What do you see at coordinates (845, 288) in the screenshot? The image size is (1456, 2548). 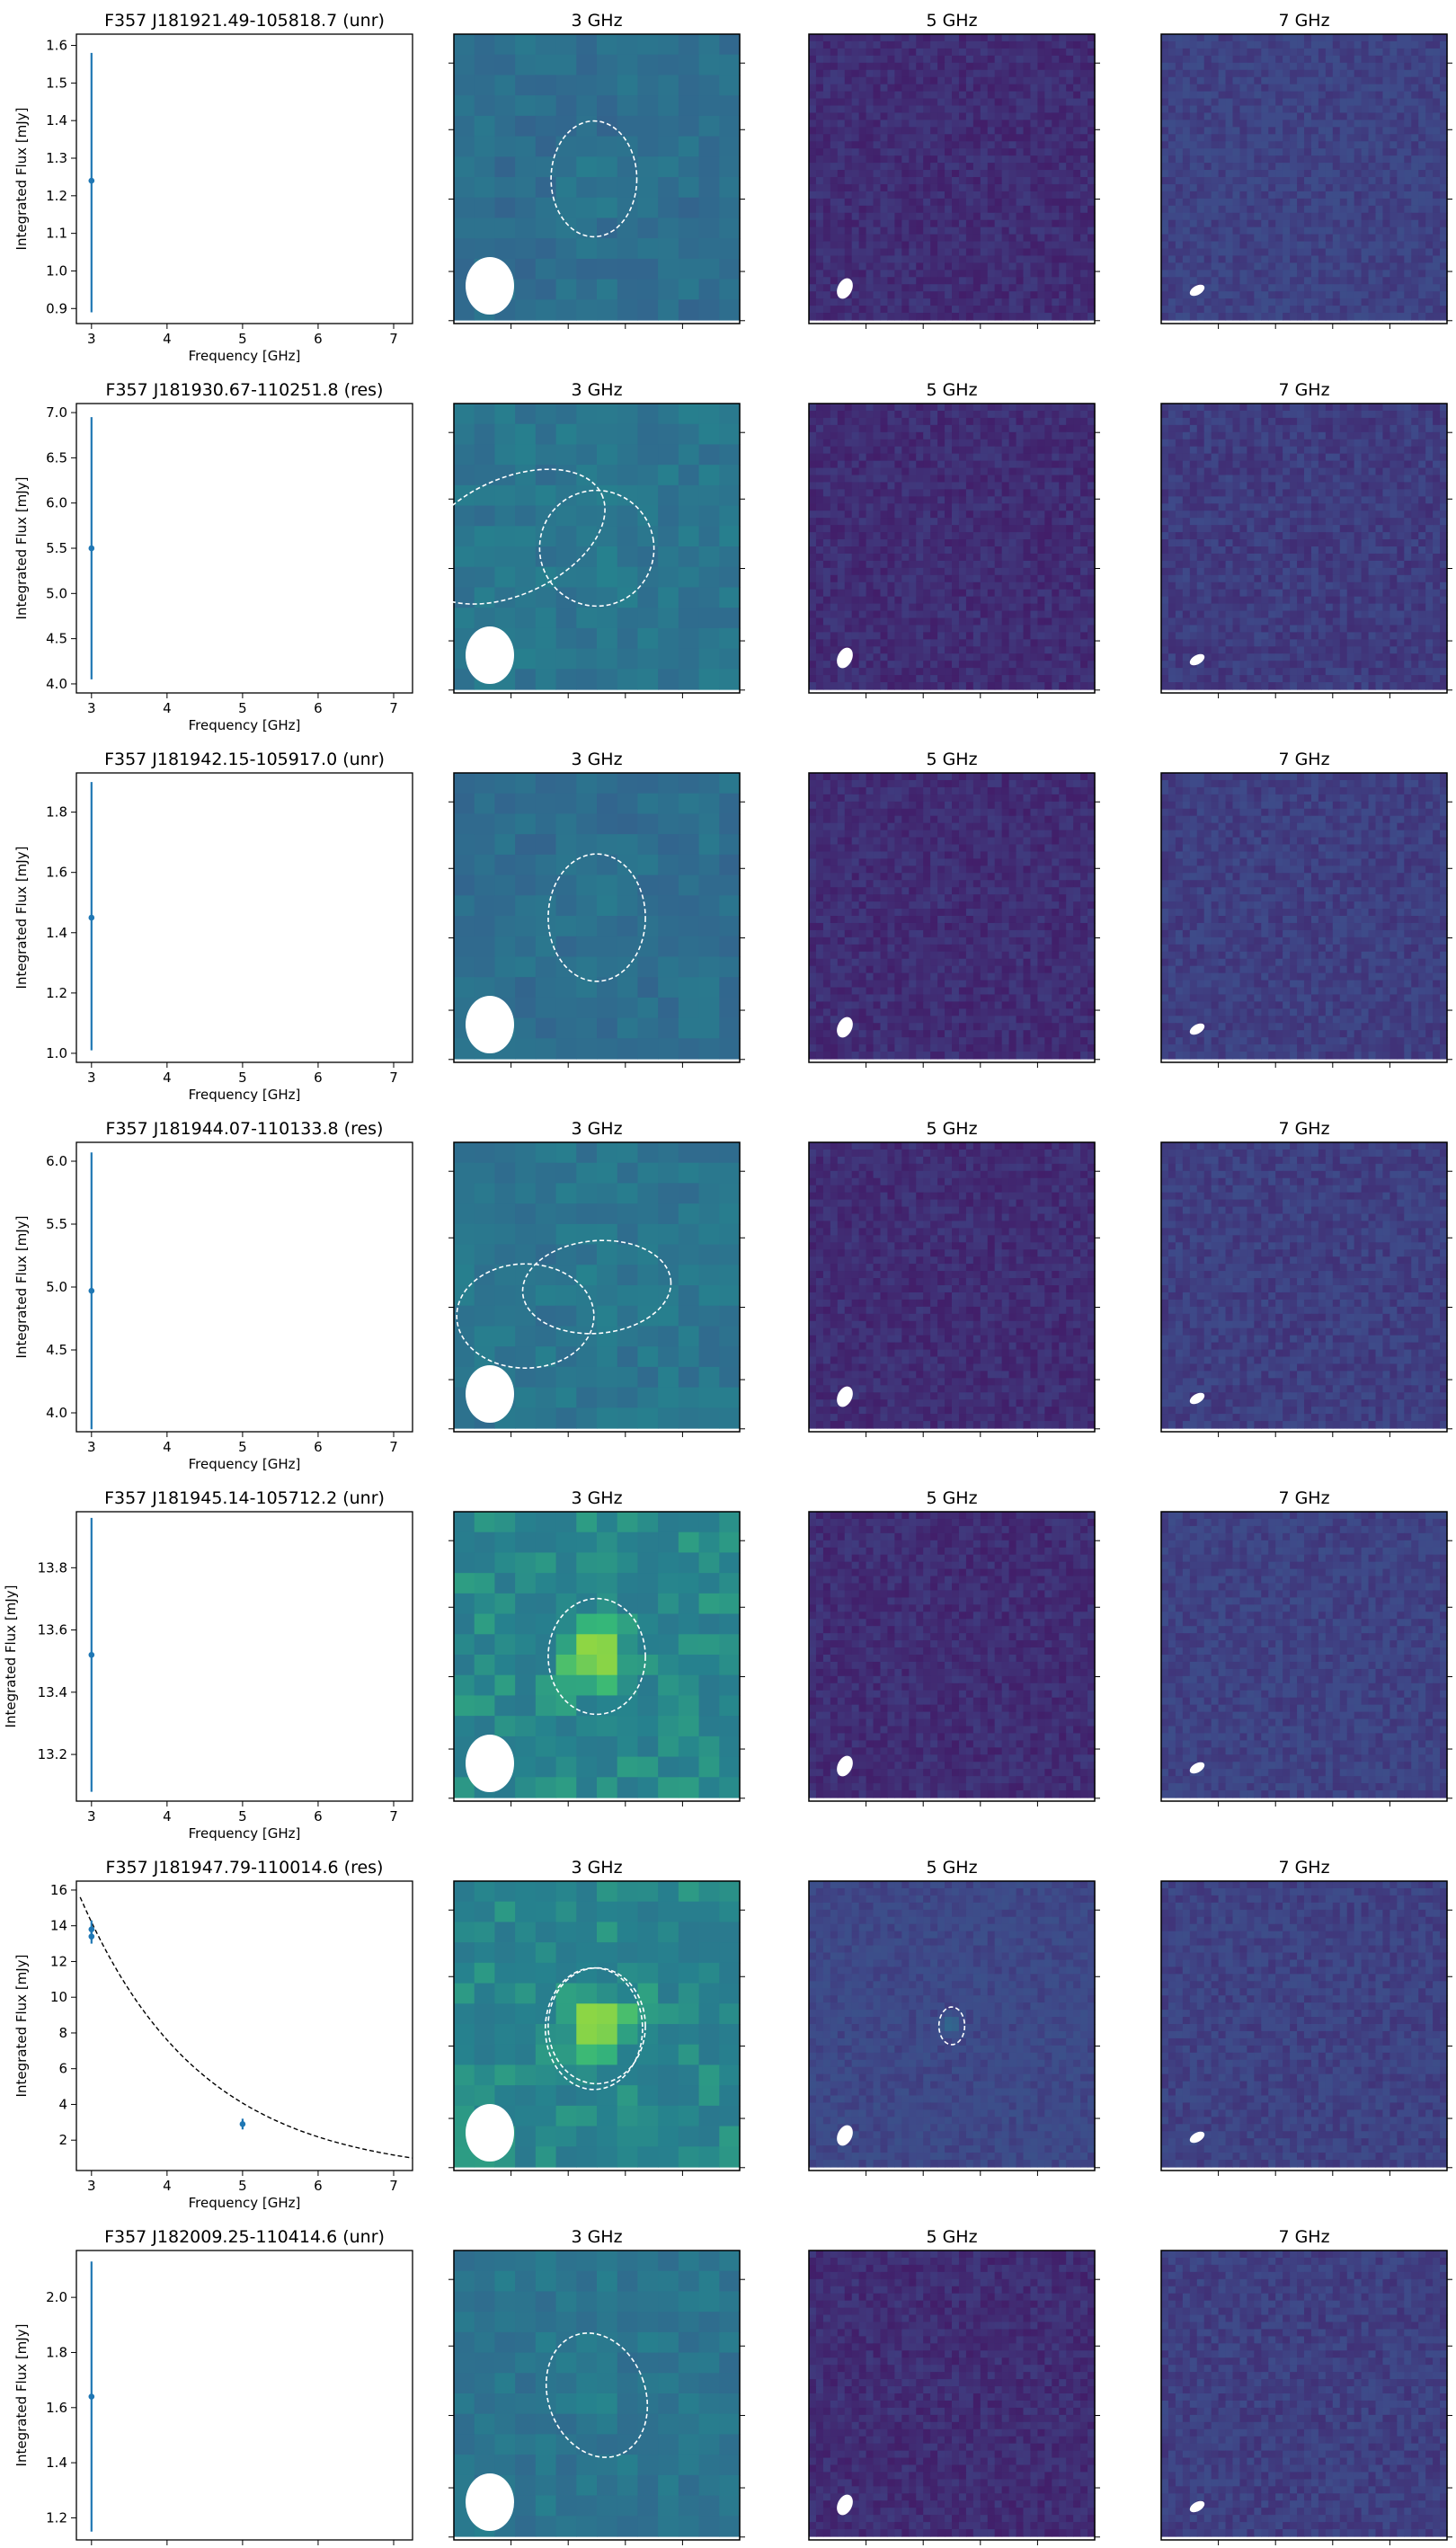 I see `beam-ellipse` at bounding box center [845, 288].